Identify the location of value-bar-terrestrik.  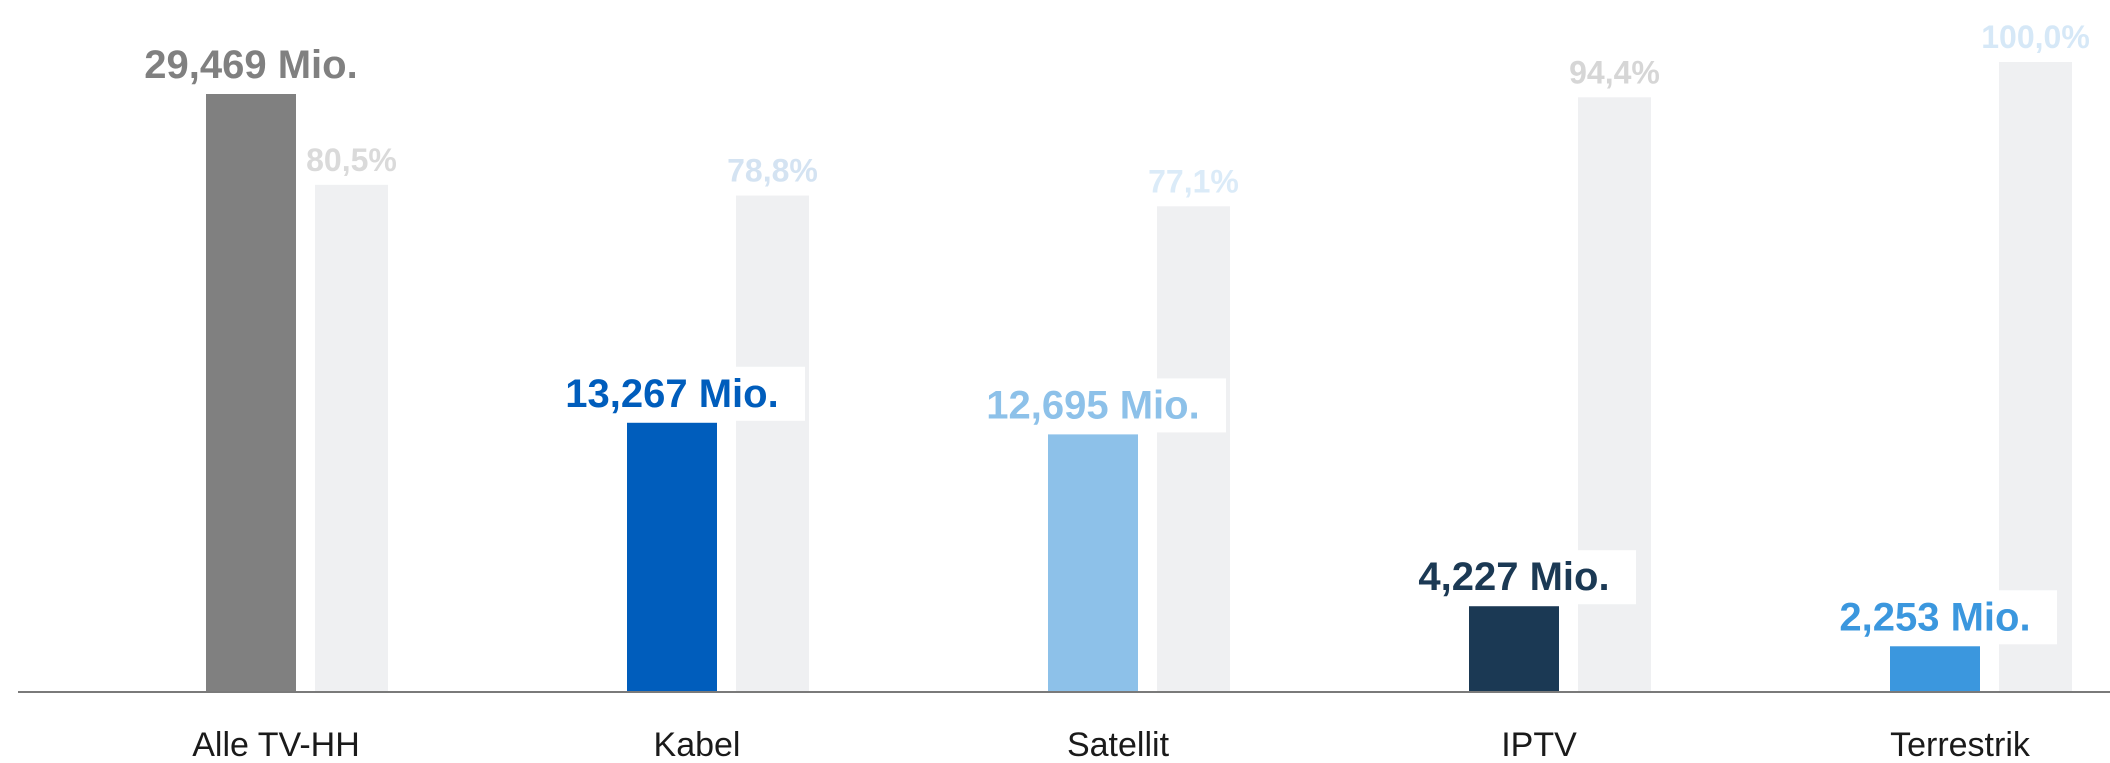
(1935, 669).